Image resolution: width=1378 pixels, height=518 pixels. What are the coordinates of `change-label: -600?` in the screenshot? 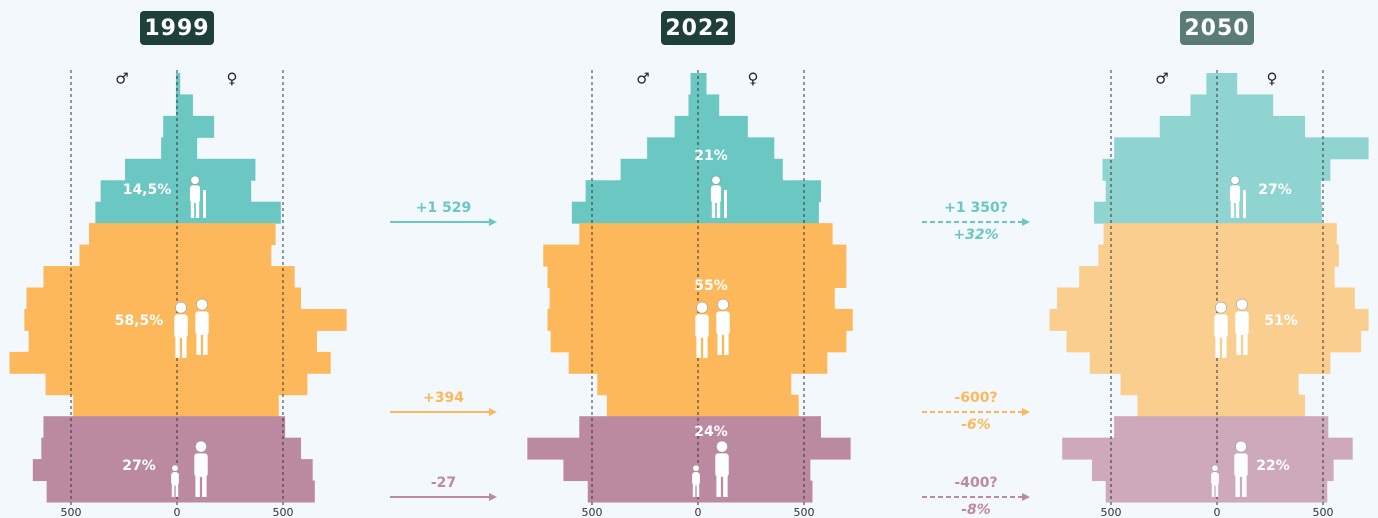 It's located at (975, 398).